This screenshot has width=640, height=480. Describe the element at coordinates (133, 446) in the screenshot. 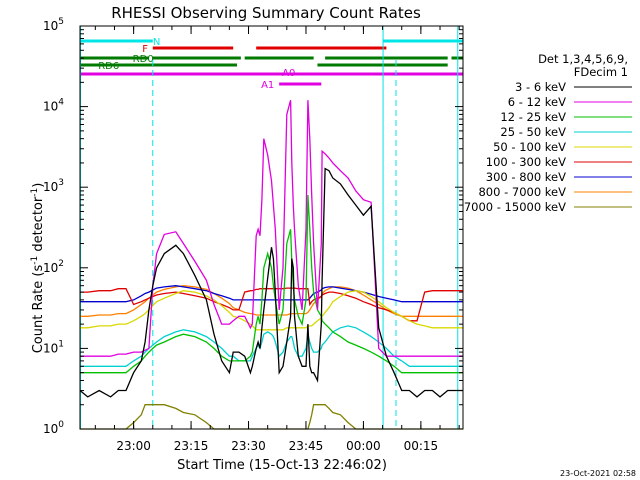

I see `x-tick-label: 23:00` at that location.